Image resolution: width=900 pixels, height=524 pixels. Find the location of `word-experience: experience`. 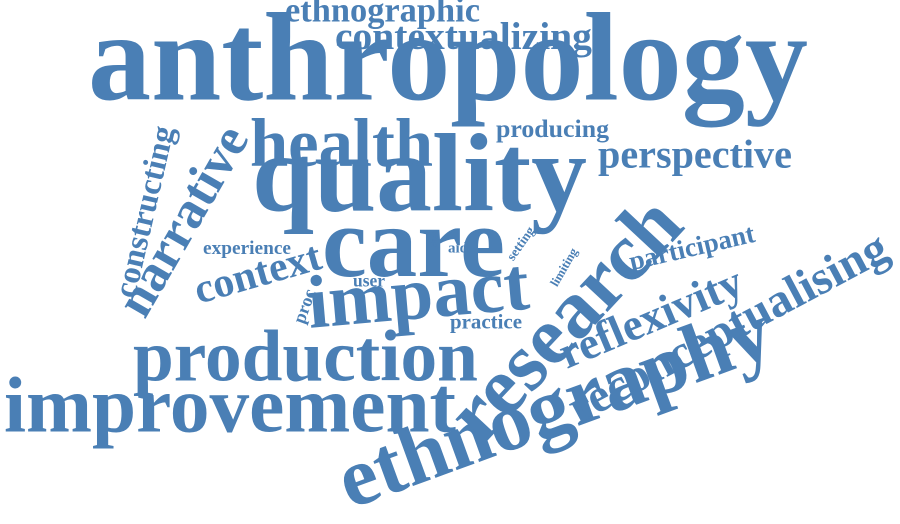

word-experience: experience is located at coordinates (247, 248).